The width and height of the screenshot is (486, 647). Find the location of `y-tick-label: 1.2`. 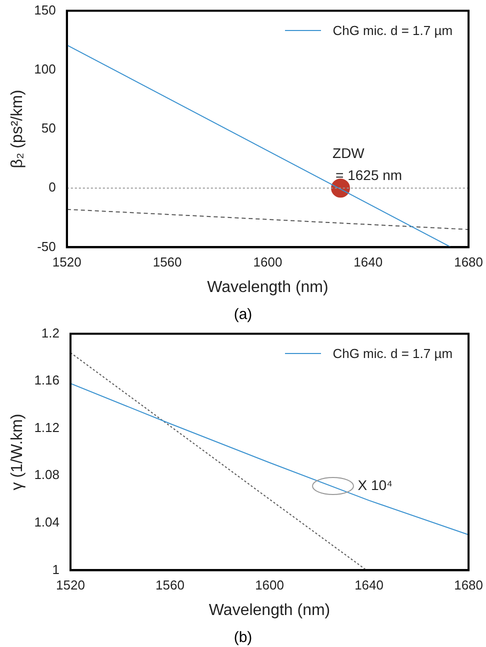

y-tick-label: 1.2 is located at coordinates (50, 332).